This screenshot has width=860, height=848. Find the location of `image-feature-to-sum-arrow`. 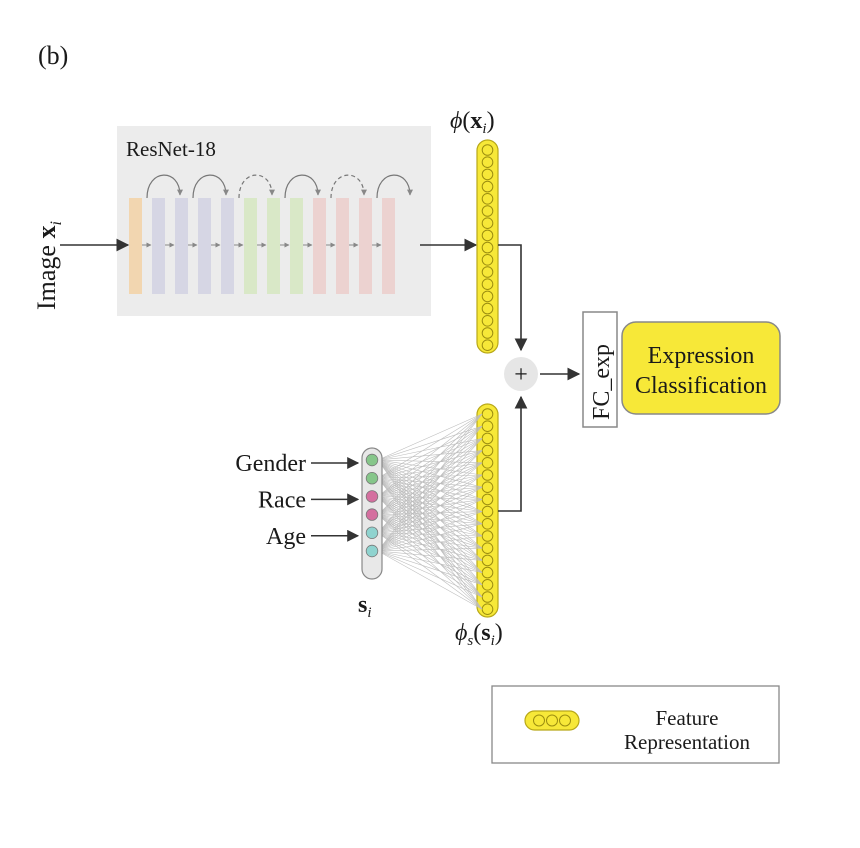

image-feature-to-sum-arrow is located at coordinates (513, 298).